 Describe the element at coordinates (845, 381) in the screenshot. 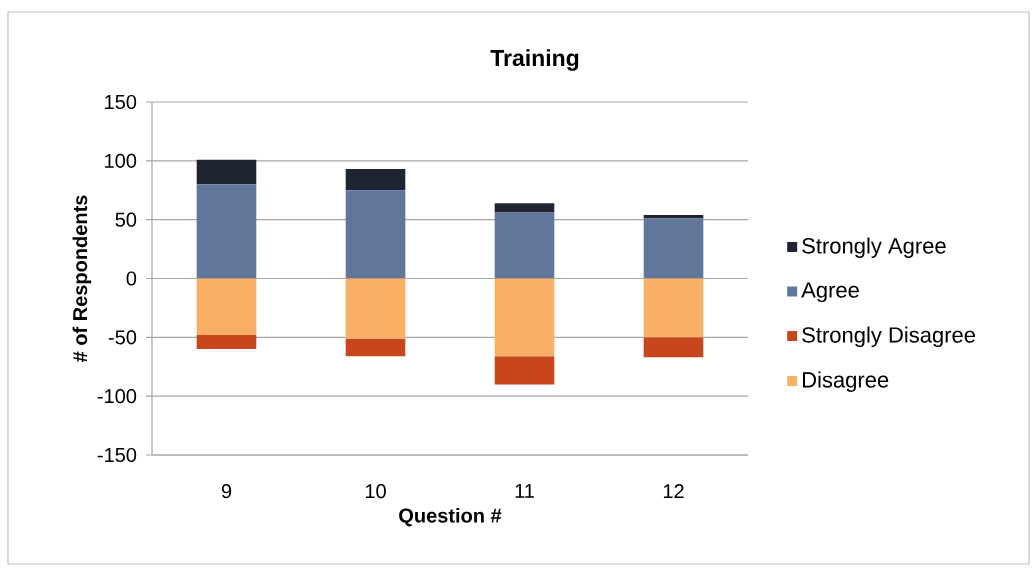

I see `legend-label: Disagree` at that location.